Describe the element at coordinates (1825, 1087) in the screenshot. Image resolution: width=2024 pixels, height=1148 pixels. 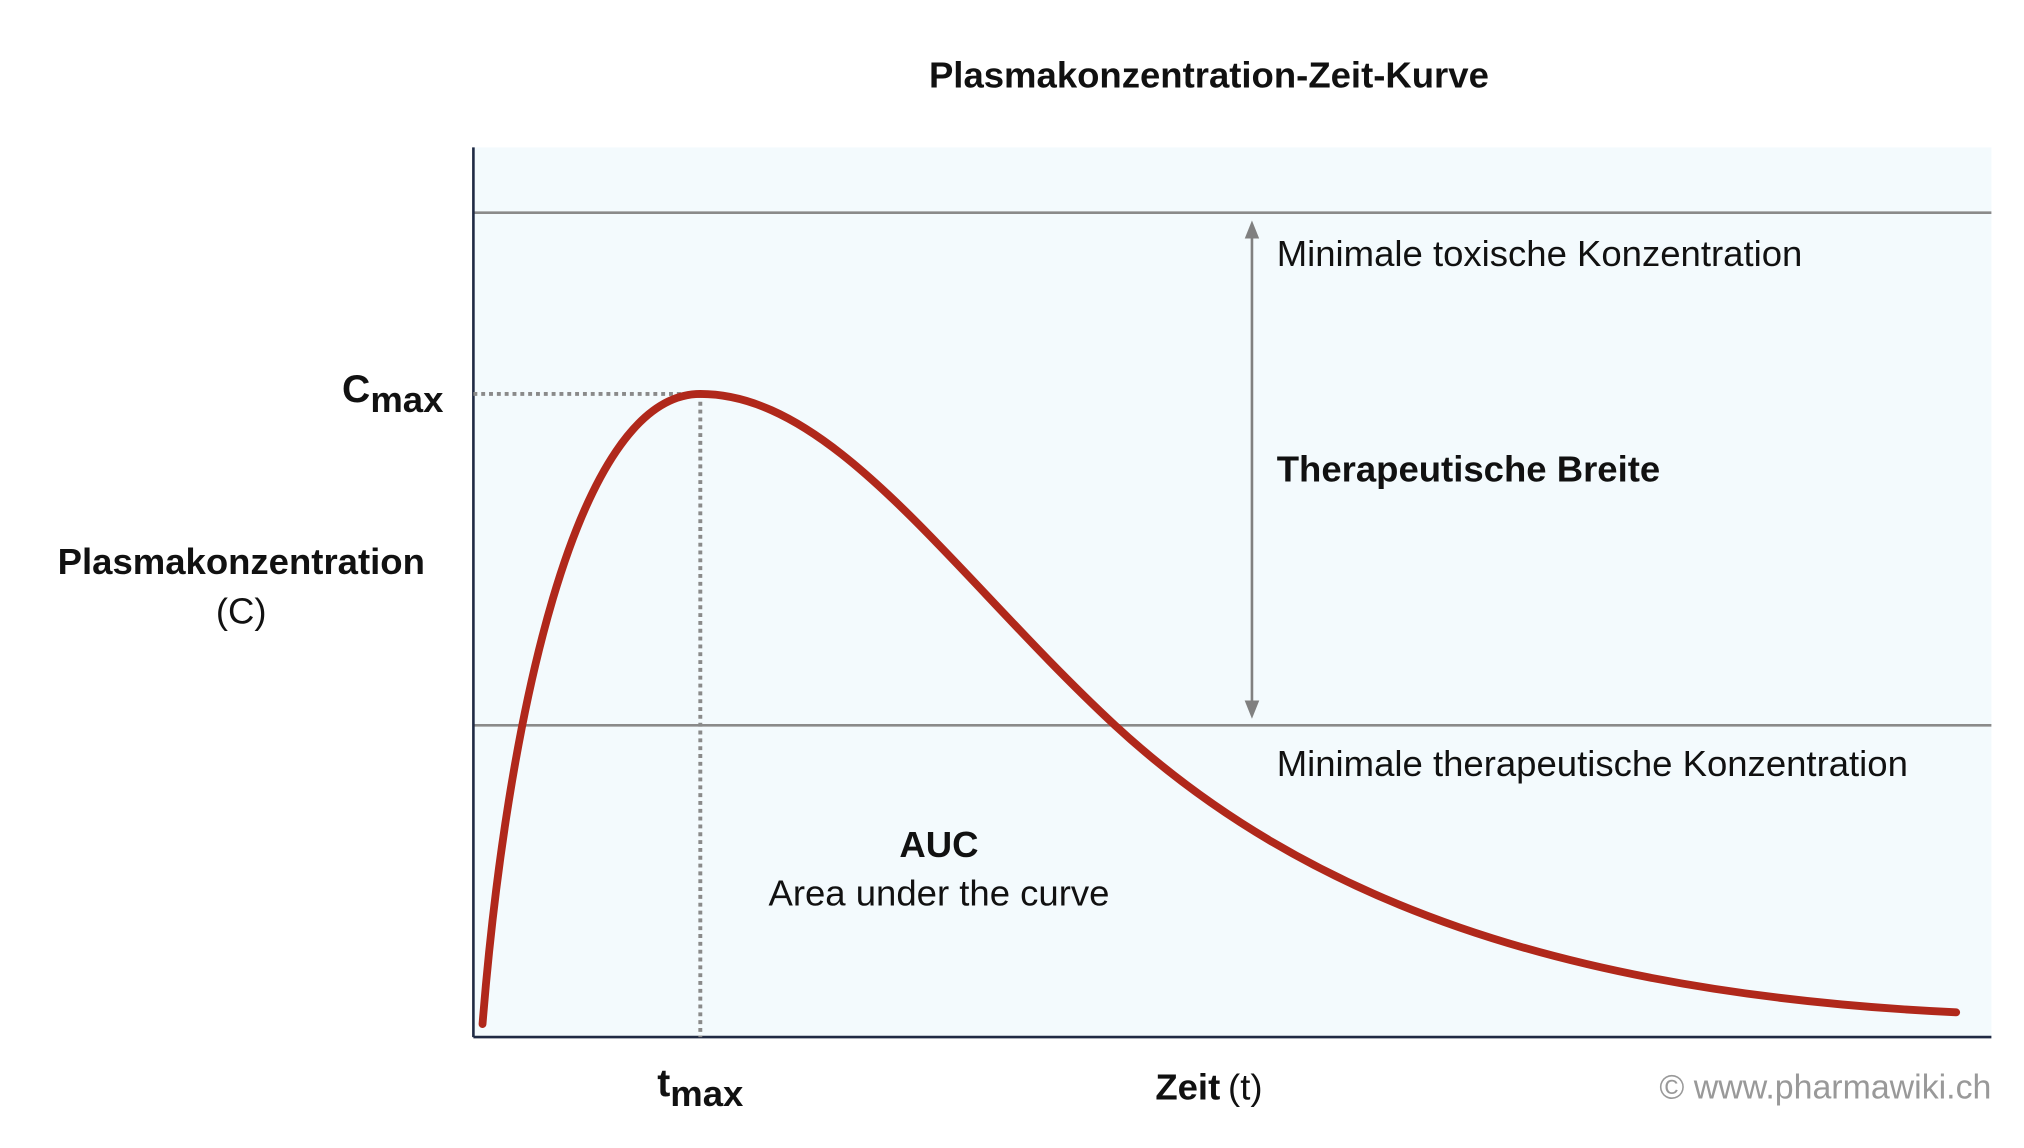
I see `copyright: © www.pharmawiki.ch` at that location.